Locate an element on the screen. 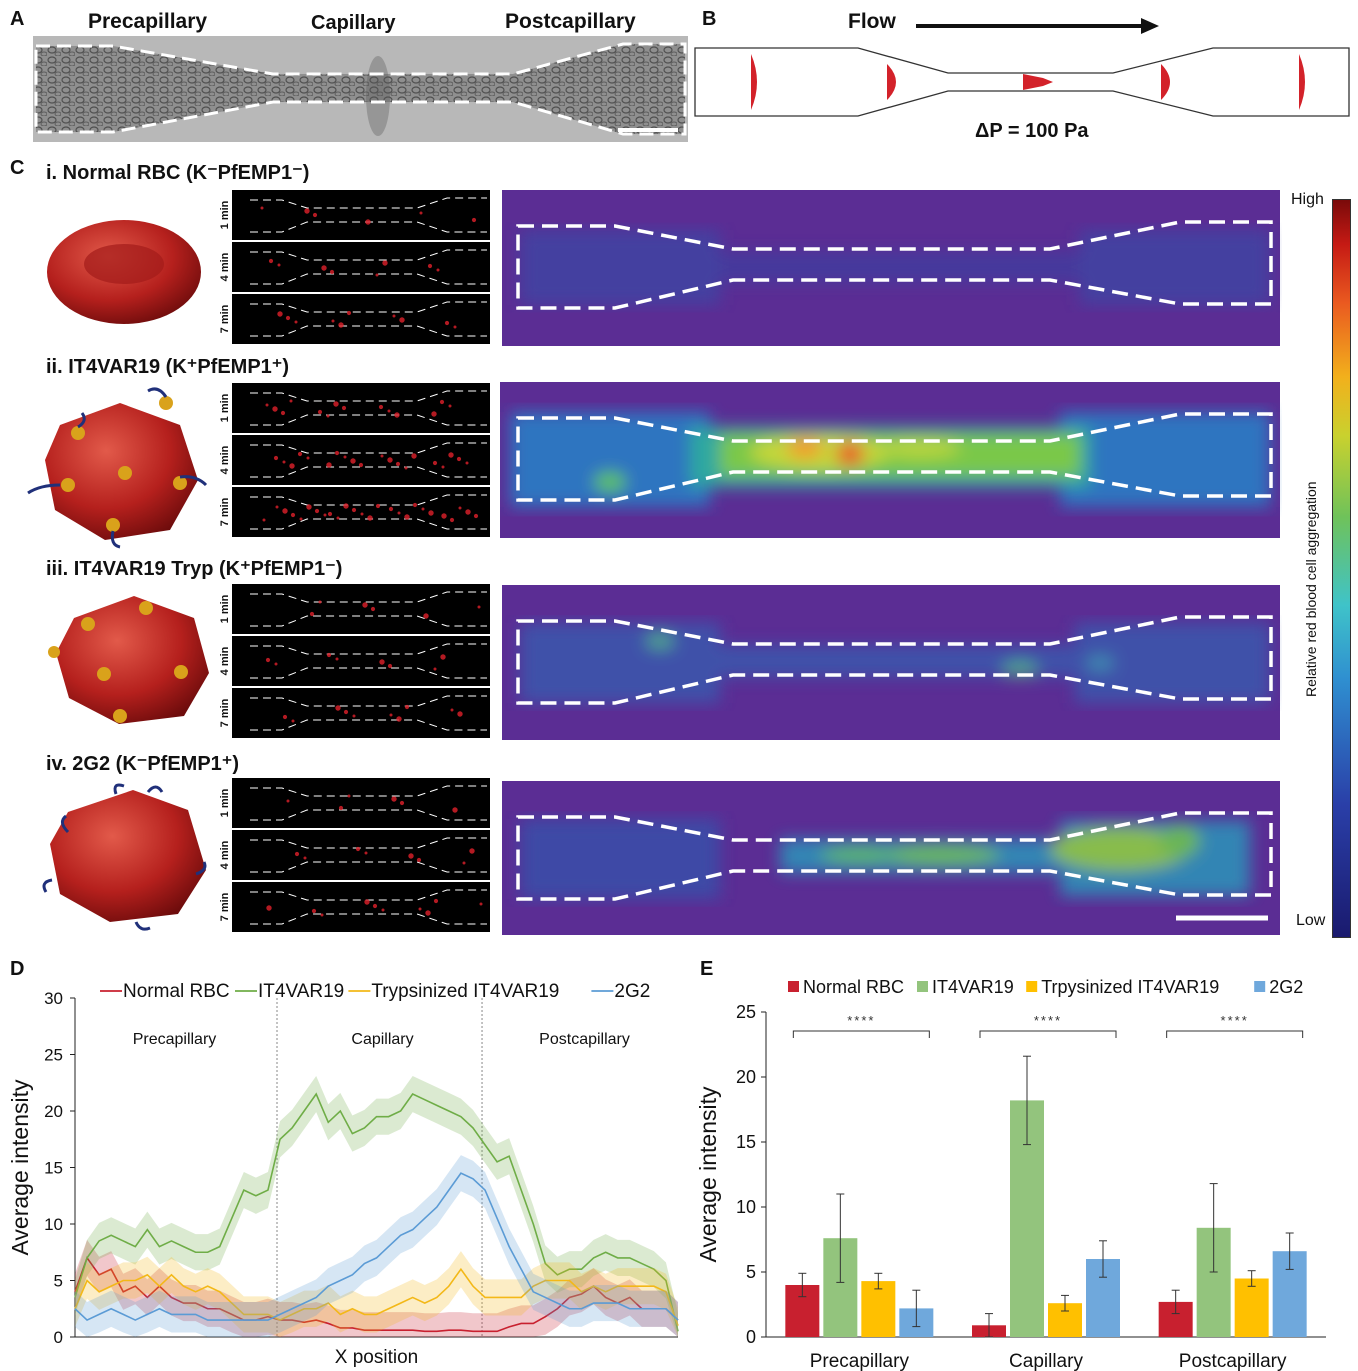 The width and height of the screenshot is (1358, 1371). colorbar is located at coordinates (1341, 568).